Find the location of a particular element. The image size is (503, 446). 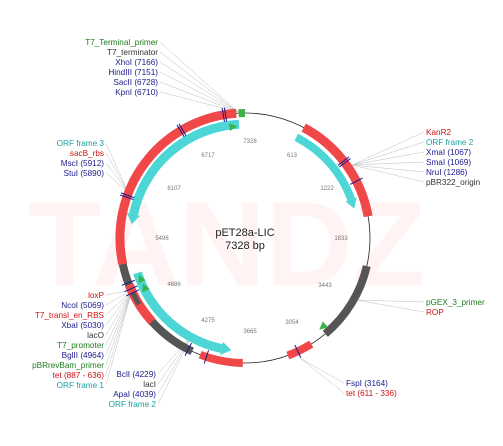

site-tick-msci is located at coordinates (127, 195).